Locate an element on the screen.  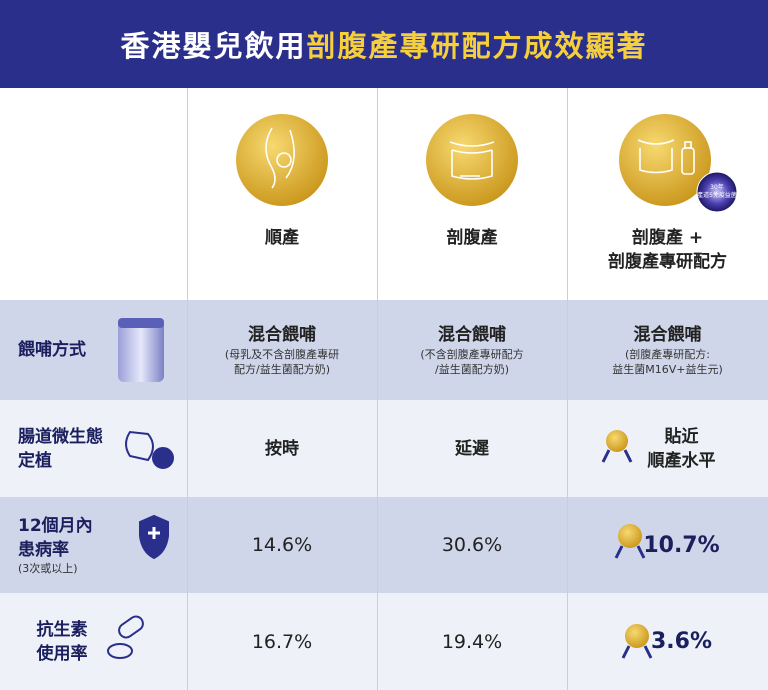
cell: 10.7% is located at coordinates (681, 545).